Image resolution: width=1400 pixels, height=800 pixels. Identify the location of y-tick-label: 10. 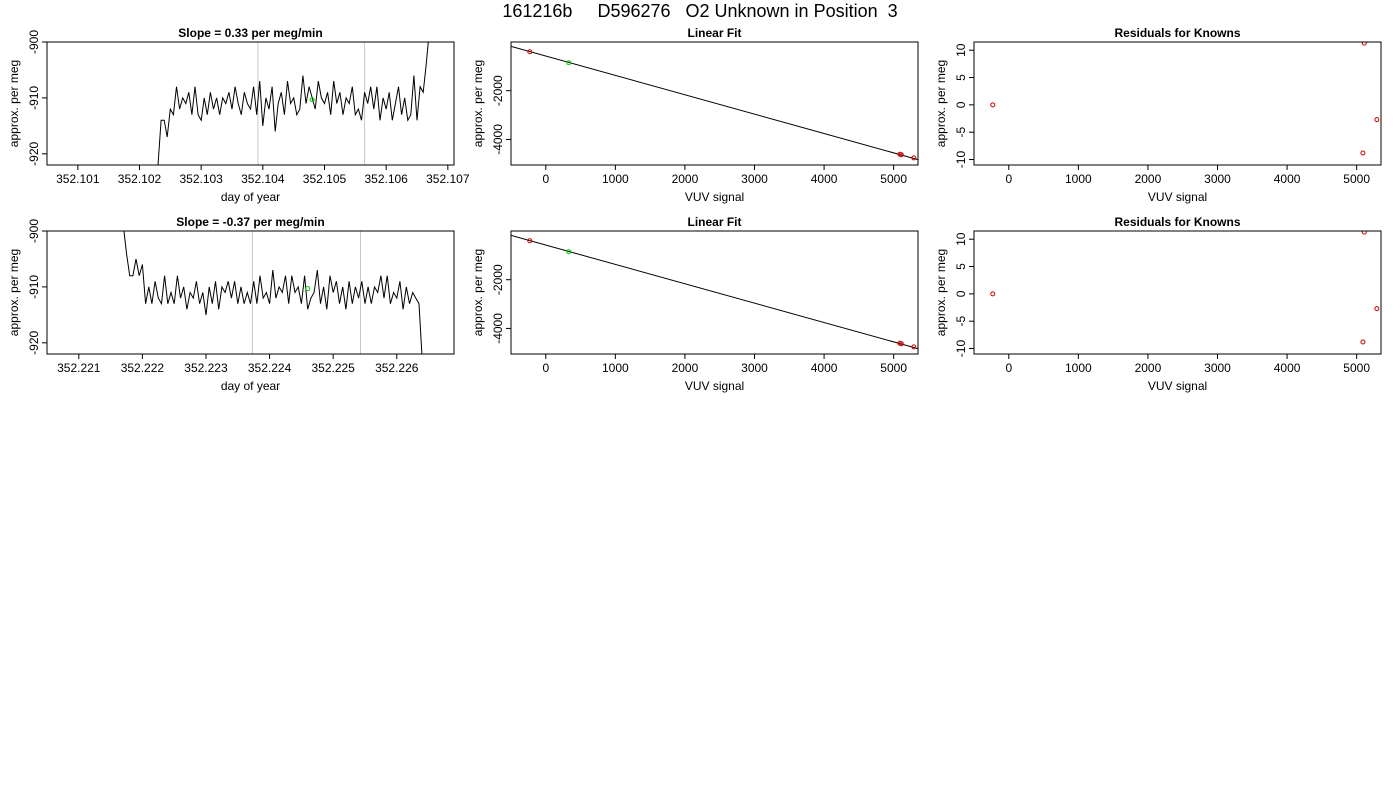
(961, 50).